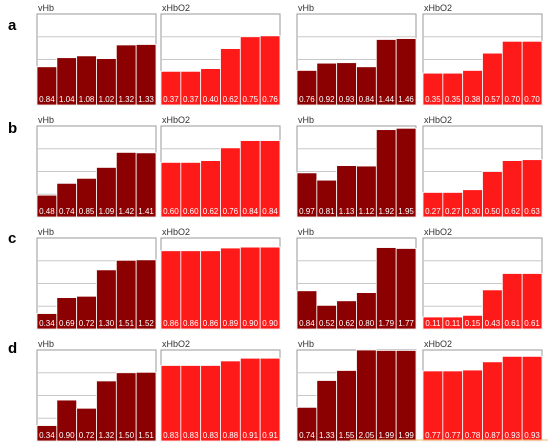 The image size is (550, 445). Describe the element at coordinates (433, 323) in the screenshot. I see `data-label: 0.11` at that location.